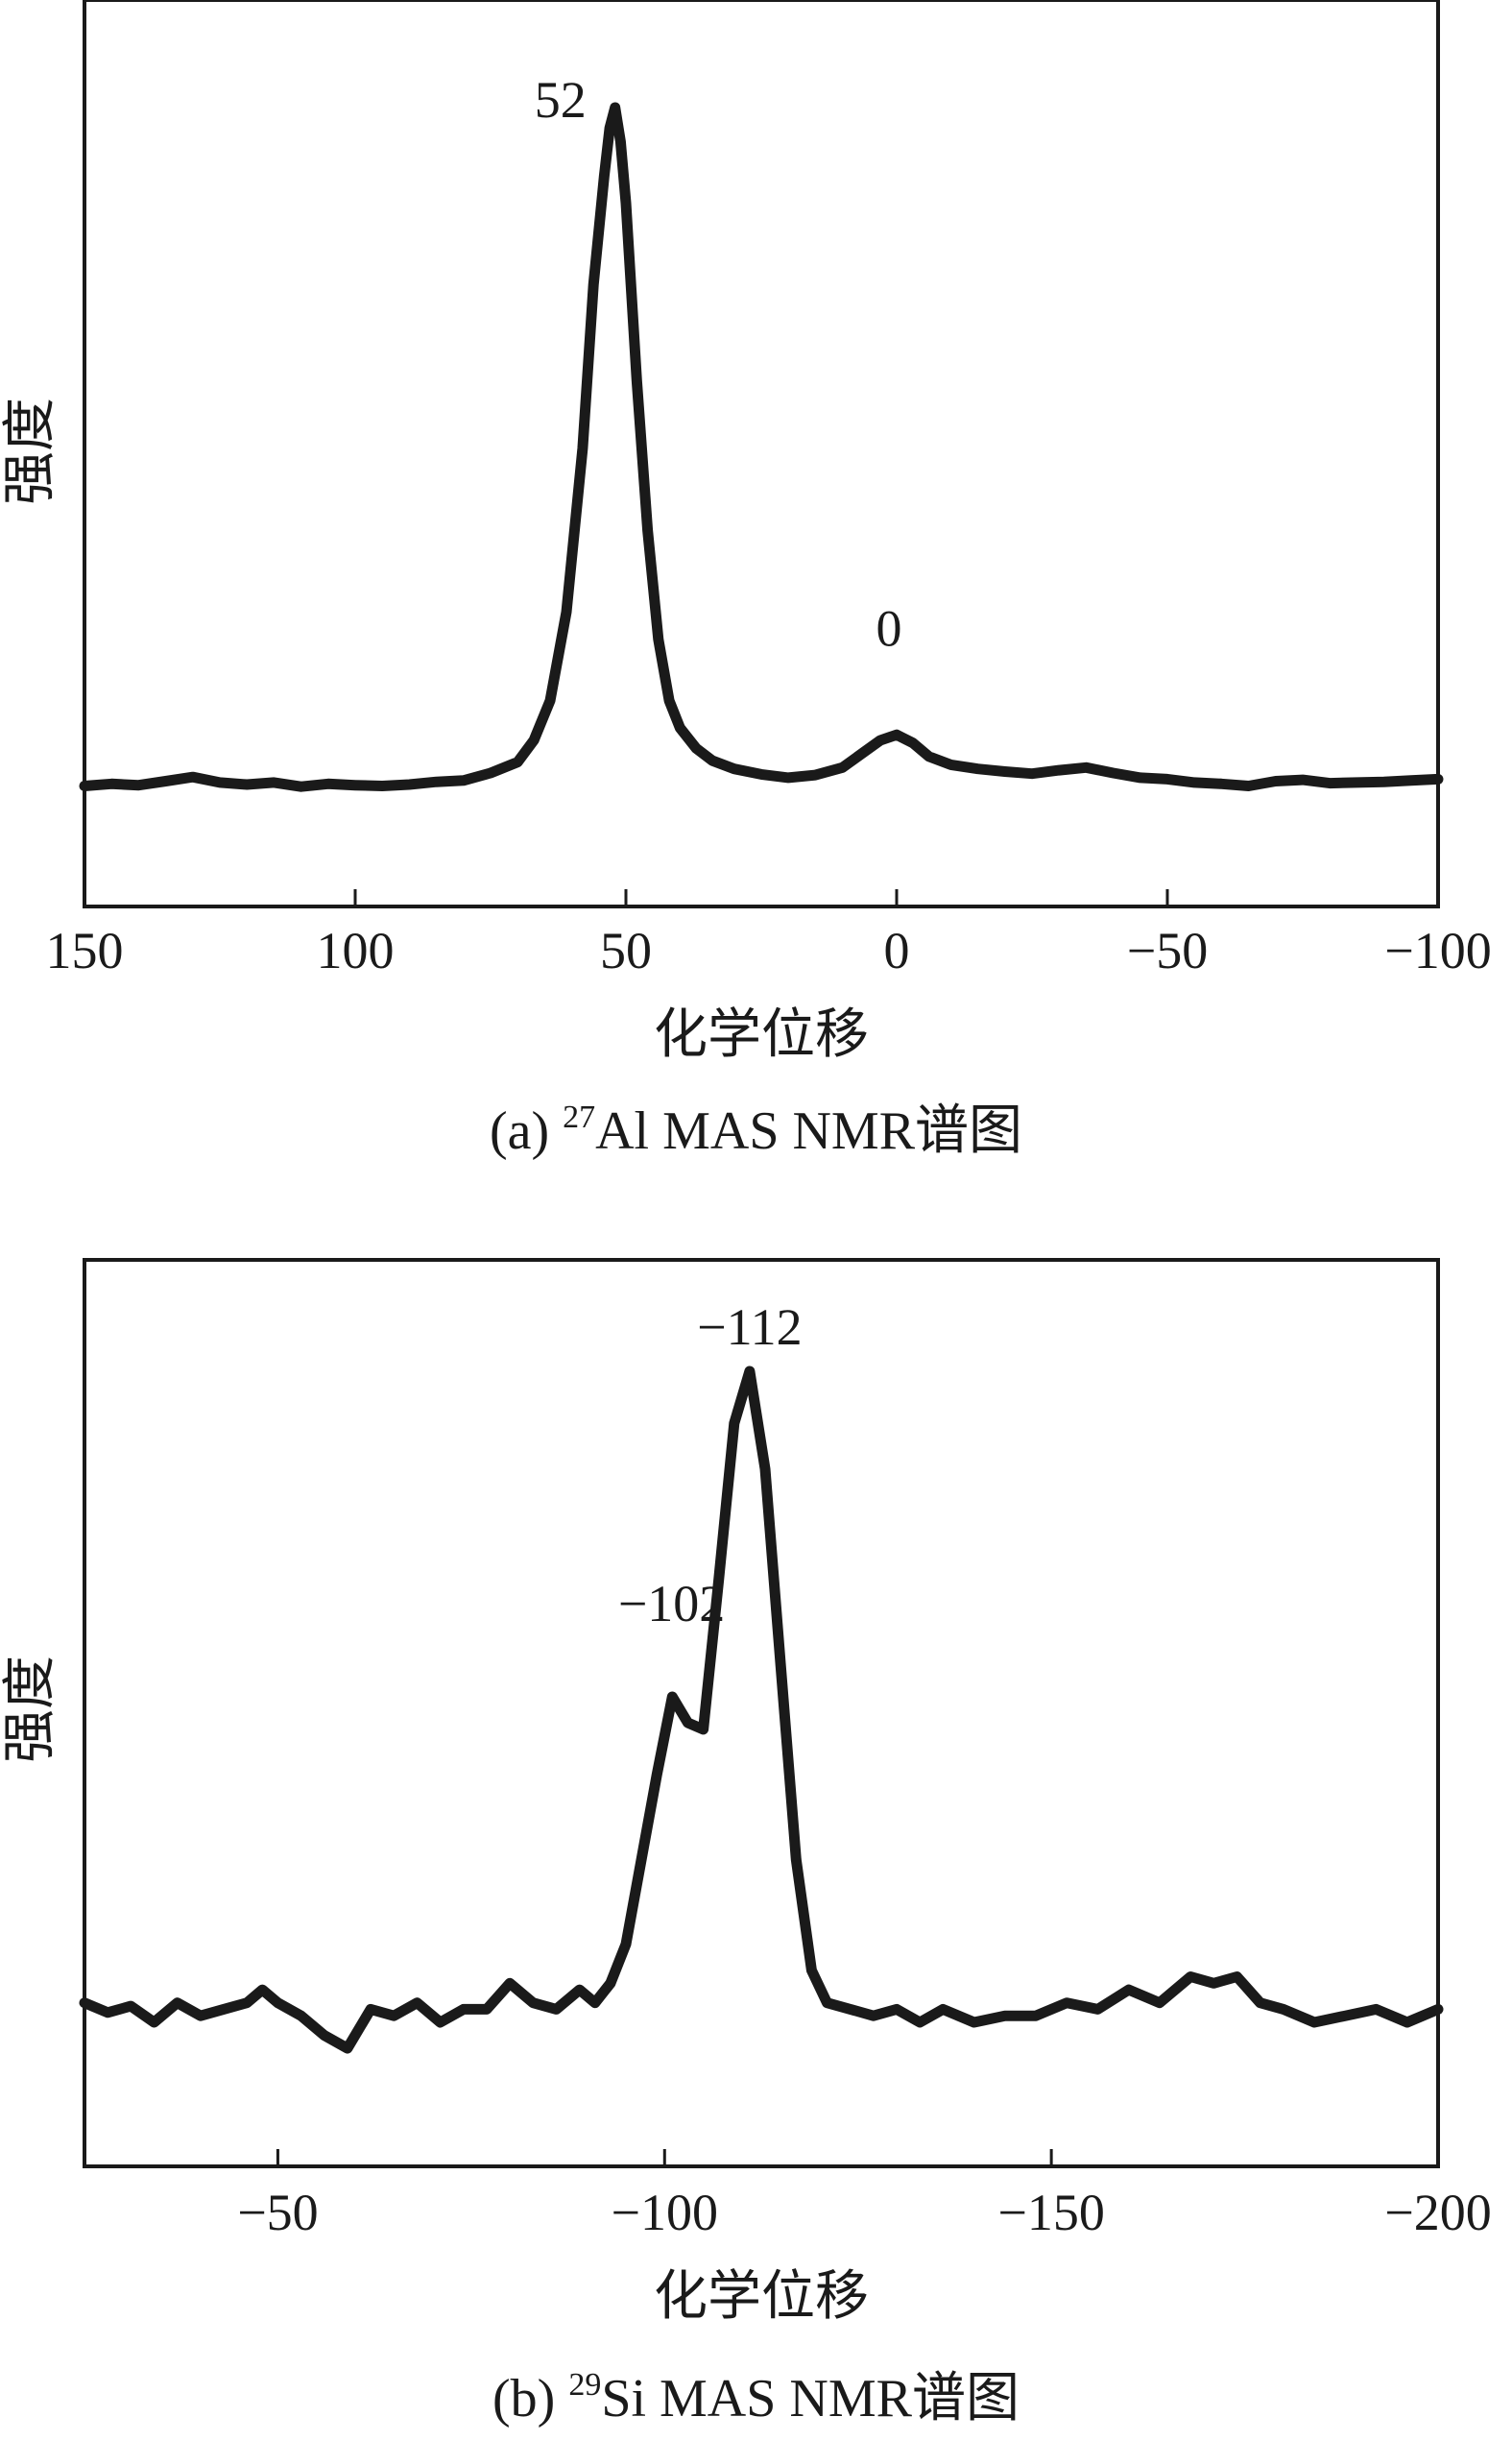  Describe the element at coordinates (810, 2399) in the screenshot. I see `caption-b-text: Si MAS NMR谱图` at that location.